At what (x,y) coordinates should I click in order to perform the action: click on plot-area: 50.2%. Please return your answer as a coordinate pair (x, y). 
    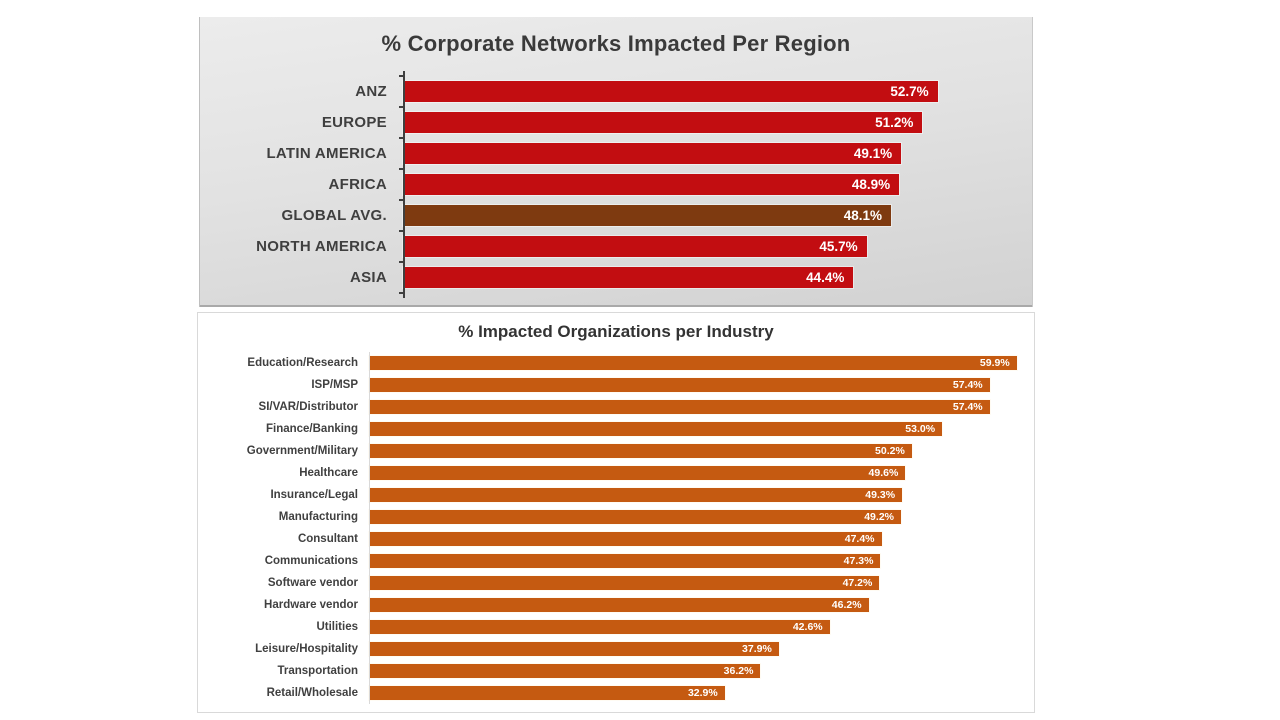
    Looking at the image, I should click on (701, 451).